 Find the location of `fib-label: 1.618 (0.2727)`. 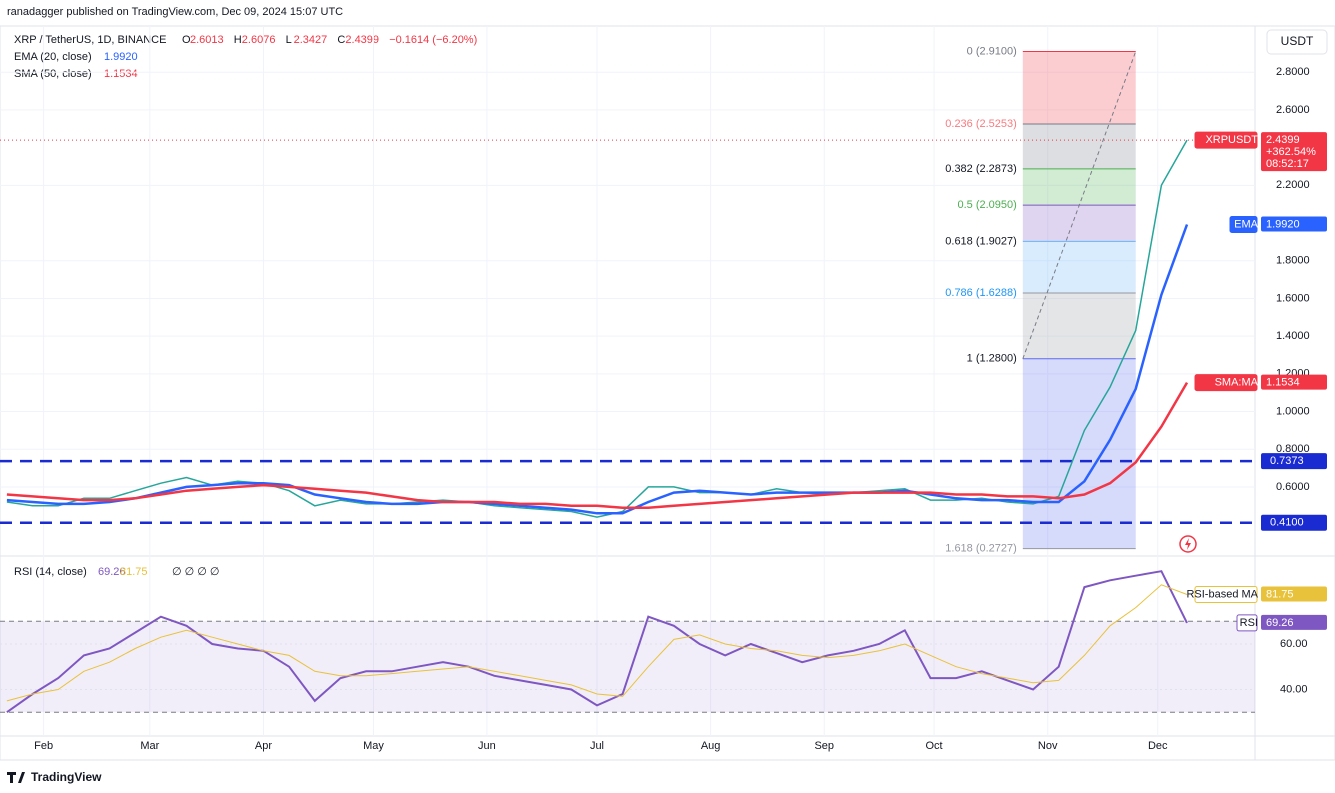

fib-label: 1.618 (0.2727) is located at coordinates (981, 549).